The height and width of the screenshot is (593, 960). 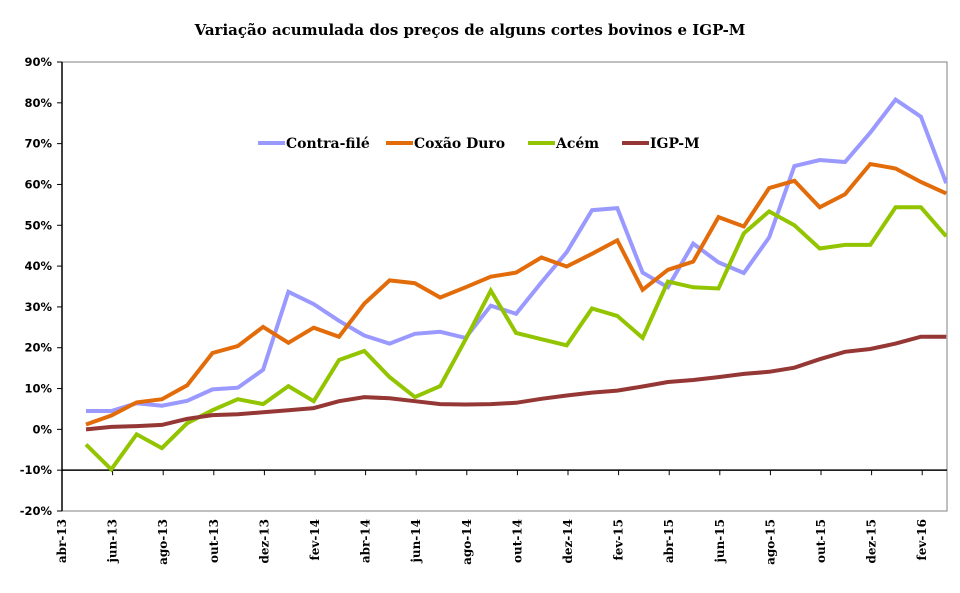 I want to click on y-tick-label: -10%, so click(x=36, y=470).